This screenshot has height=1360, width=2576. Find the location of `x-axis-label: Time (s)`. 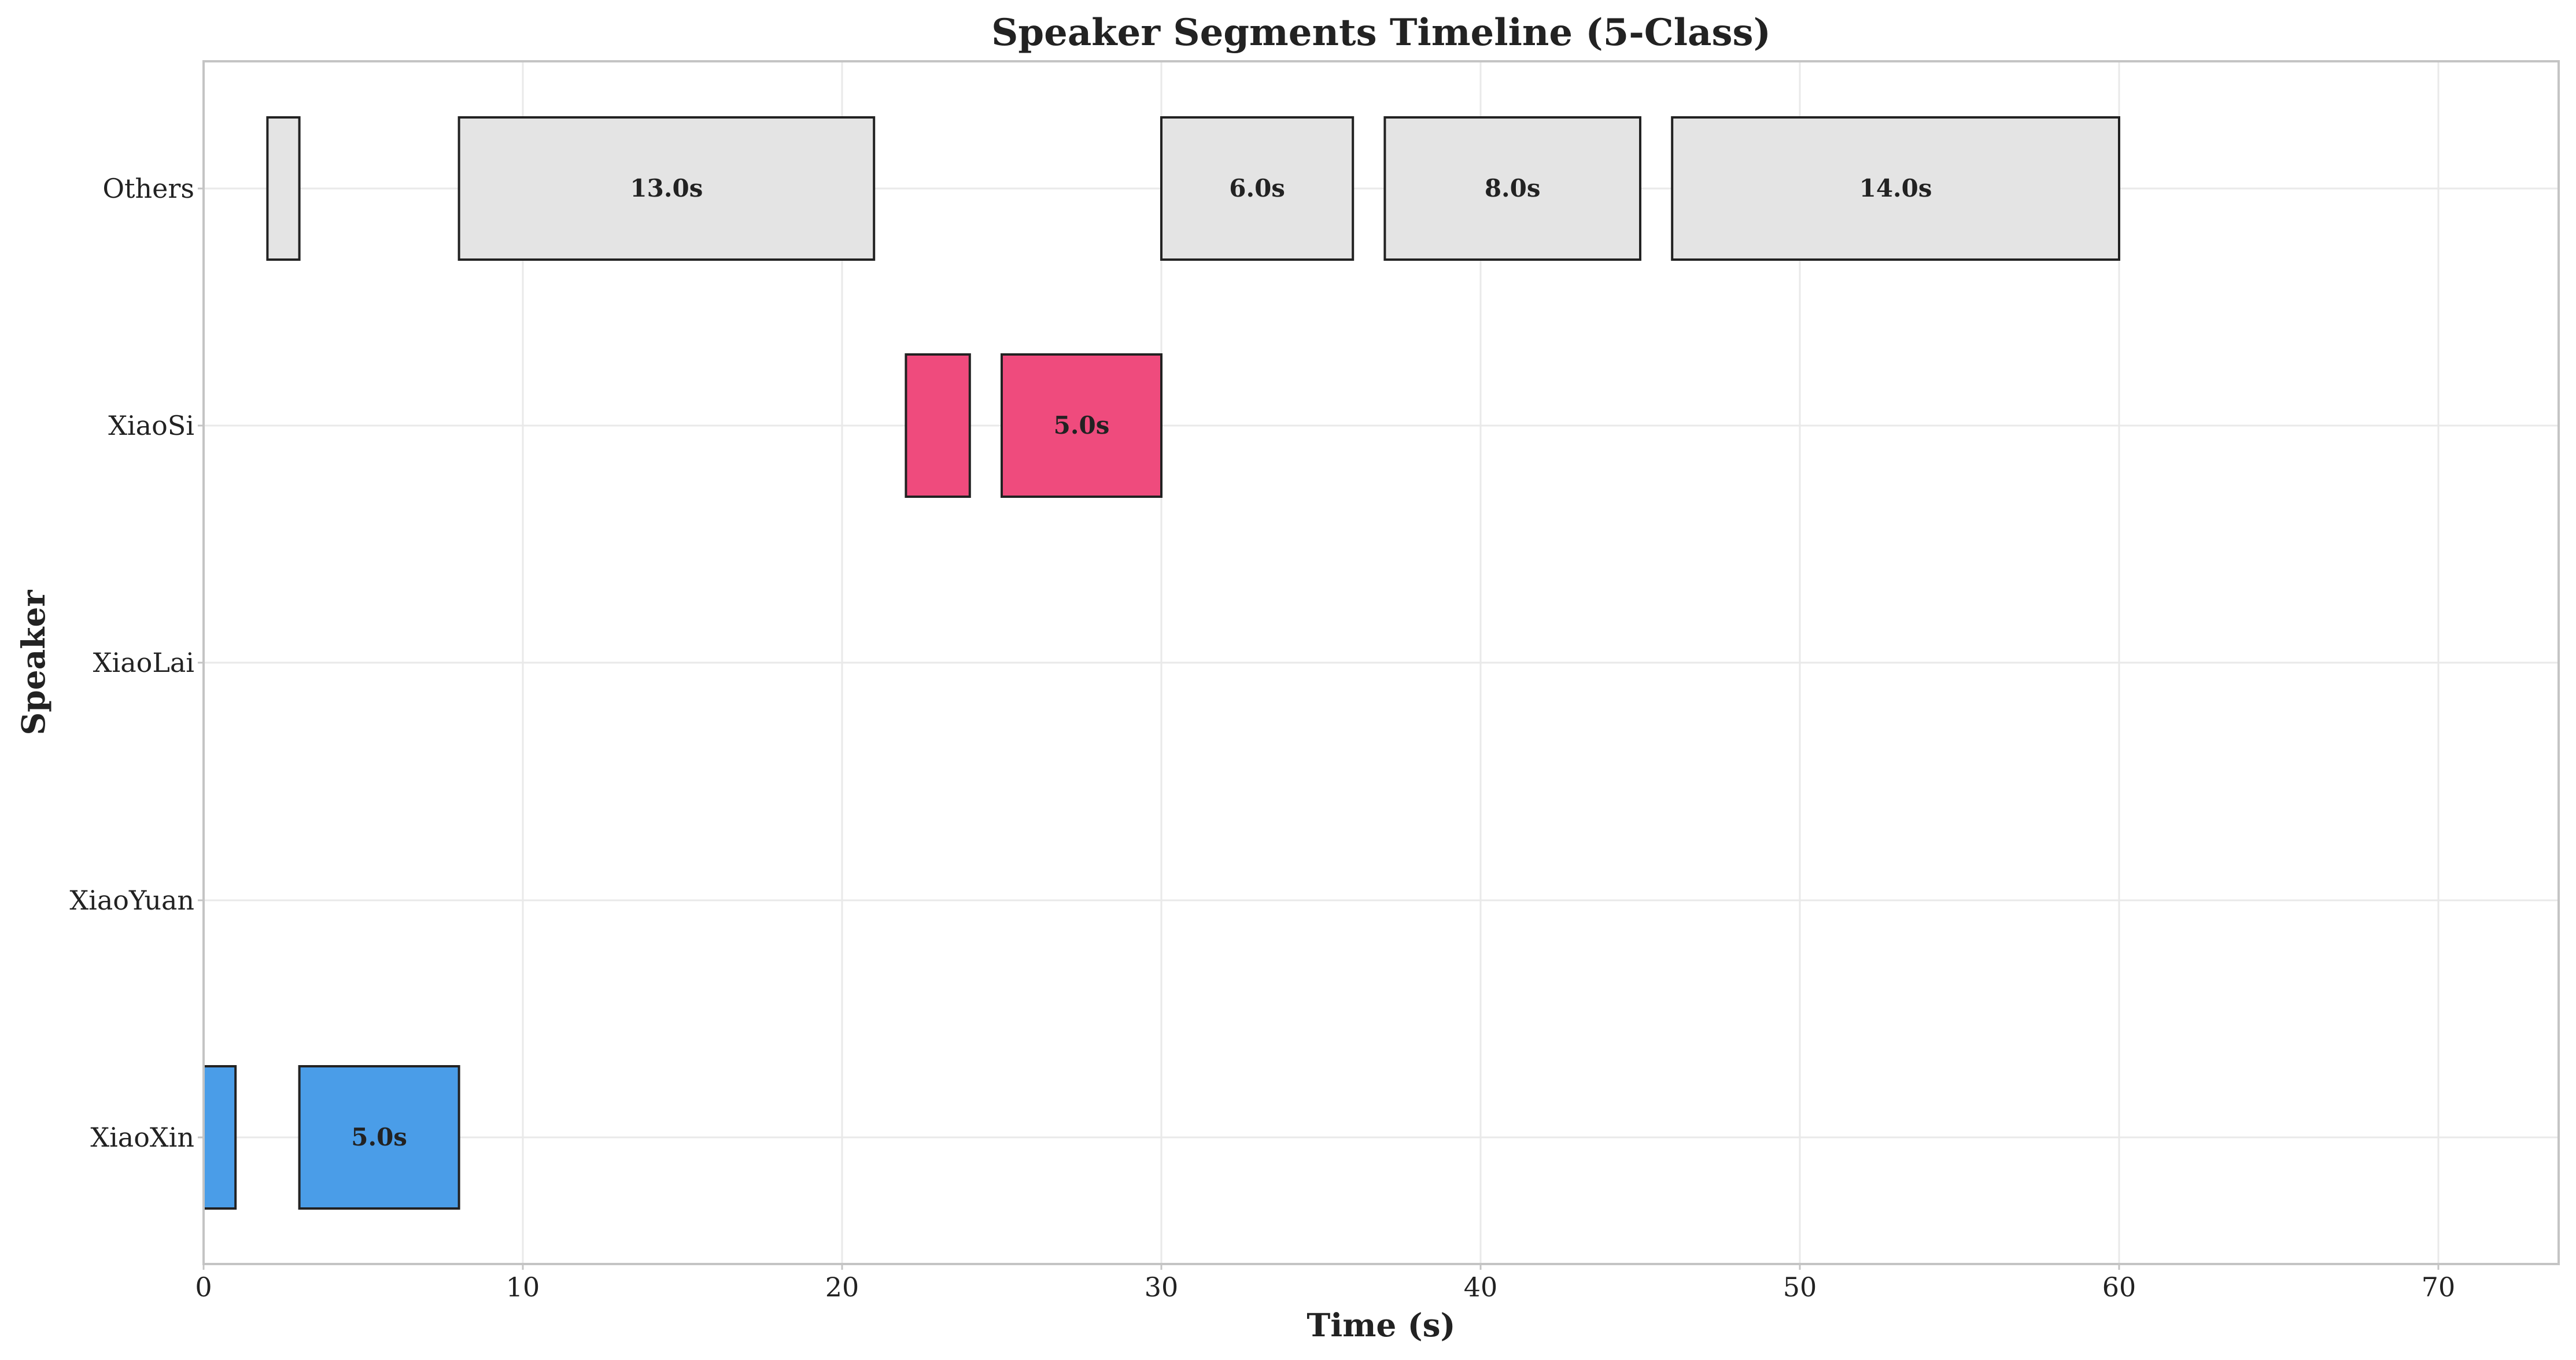

x-axis-label: Time (s) is located at coordinates (1381, 1325).